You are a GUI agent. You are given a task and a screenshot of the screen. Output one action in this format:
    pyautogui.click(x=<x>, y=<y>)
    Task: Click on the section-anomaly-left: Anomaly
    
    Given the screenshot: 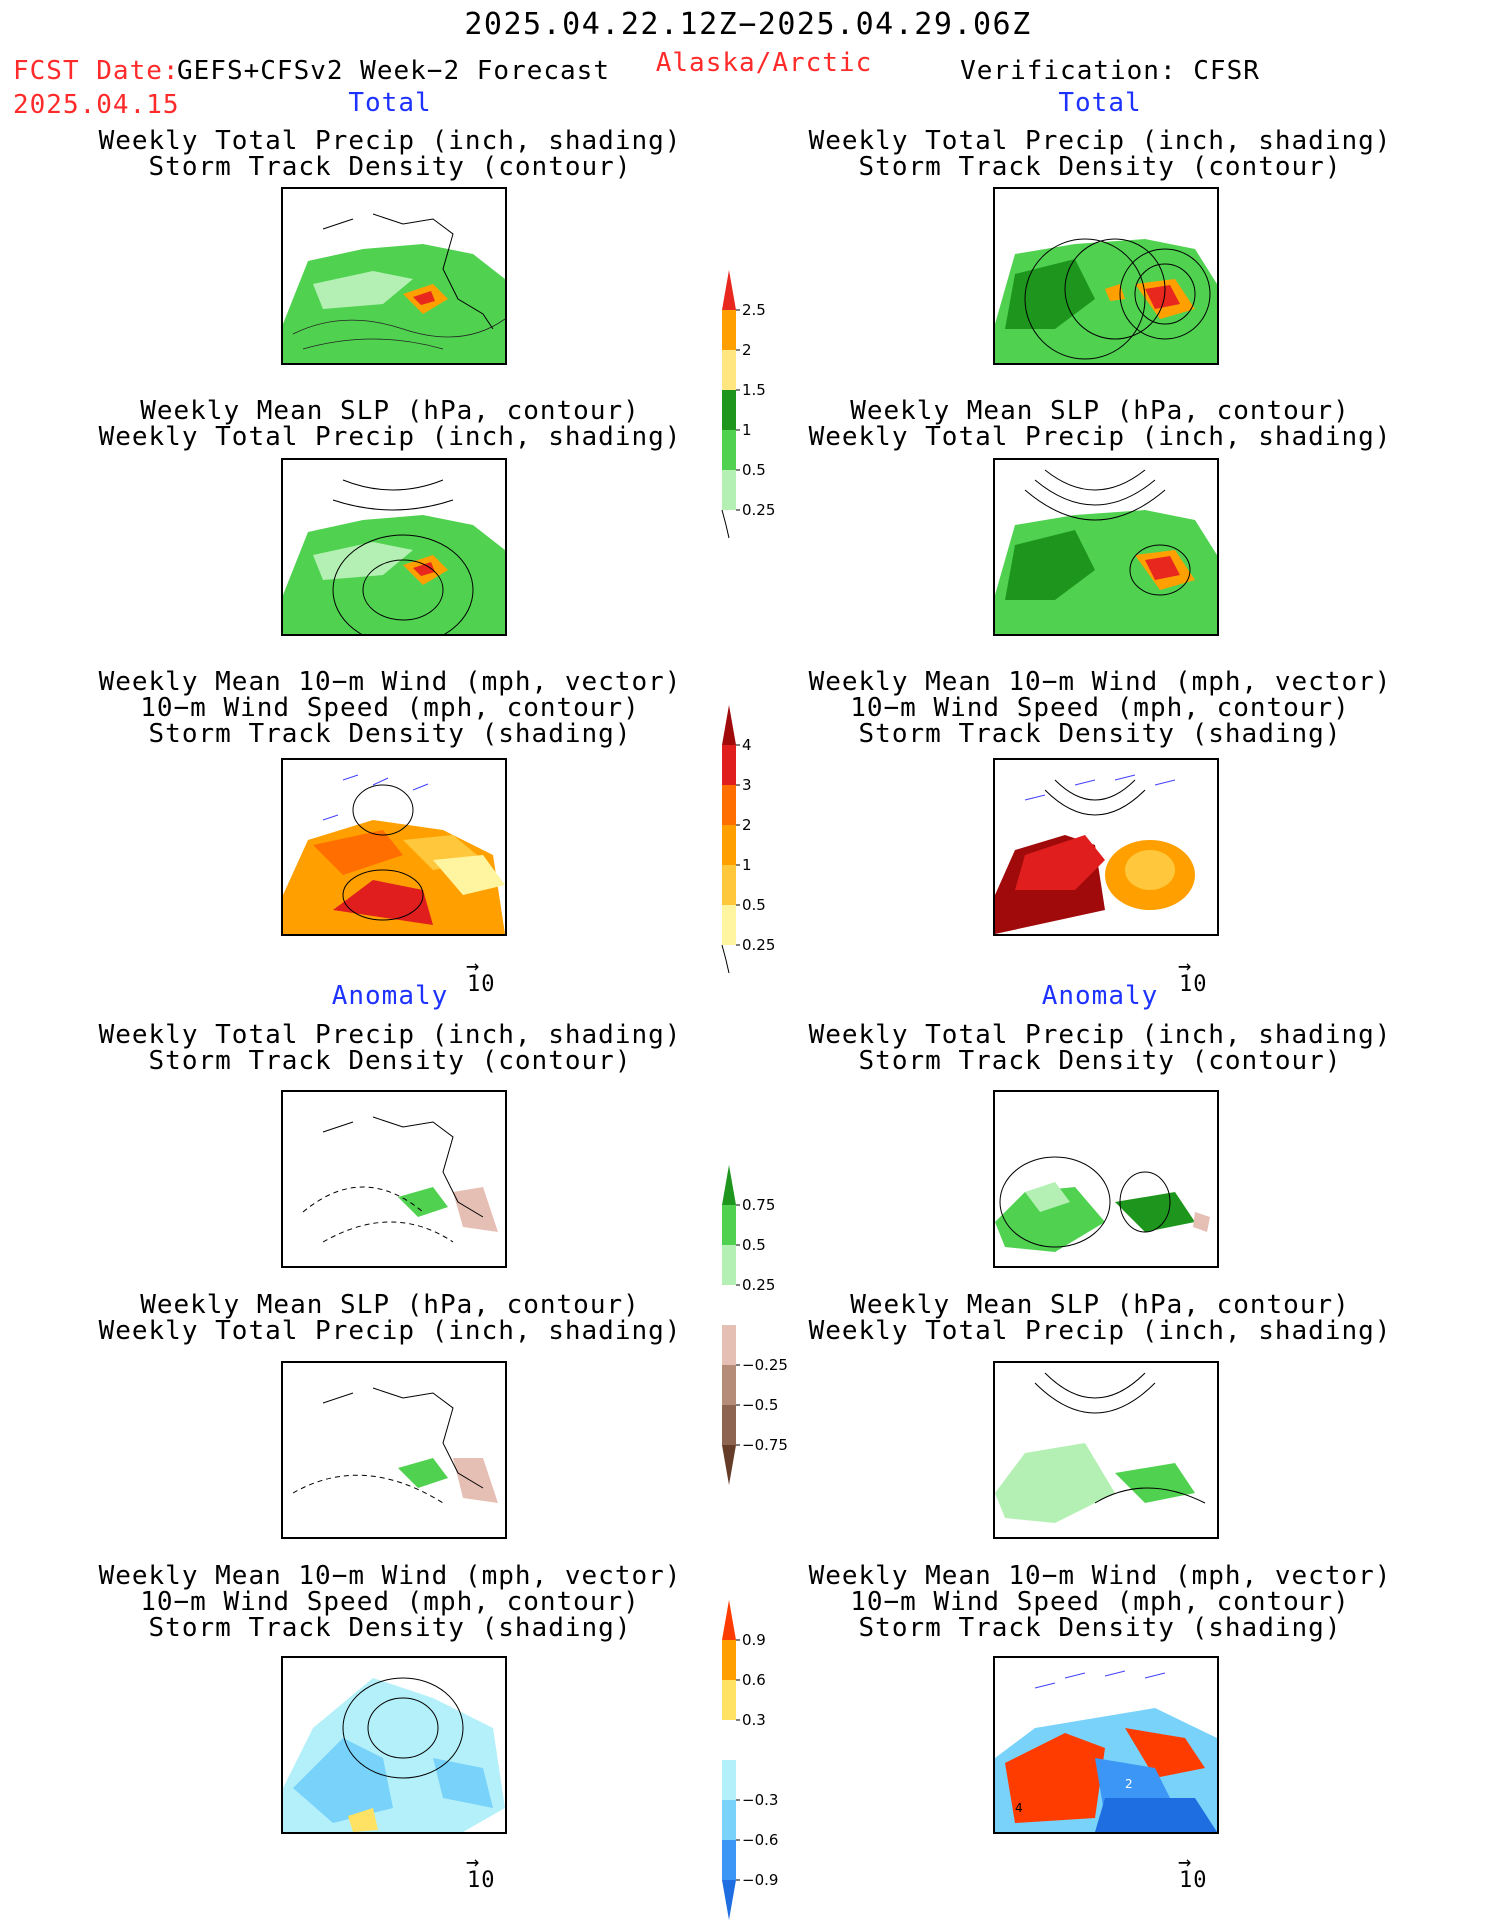 What is the action you would take?
    pyautogui.click(x=390, y=996)
    